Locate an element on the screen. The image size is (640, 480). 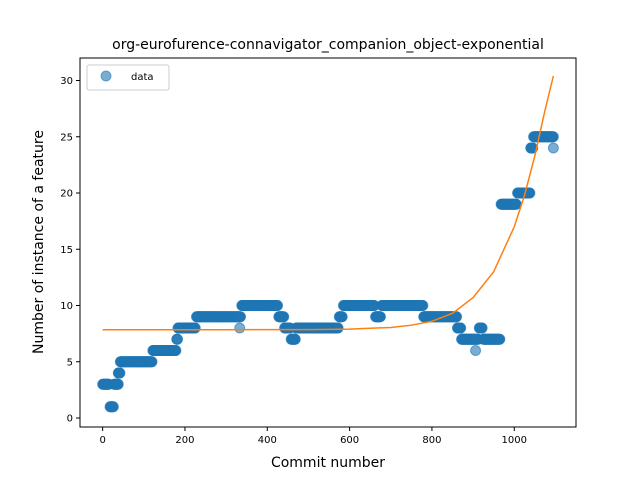
x-tick-label: 600 is located at coordinates (349, 440).